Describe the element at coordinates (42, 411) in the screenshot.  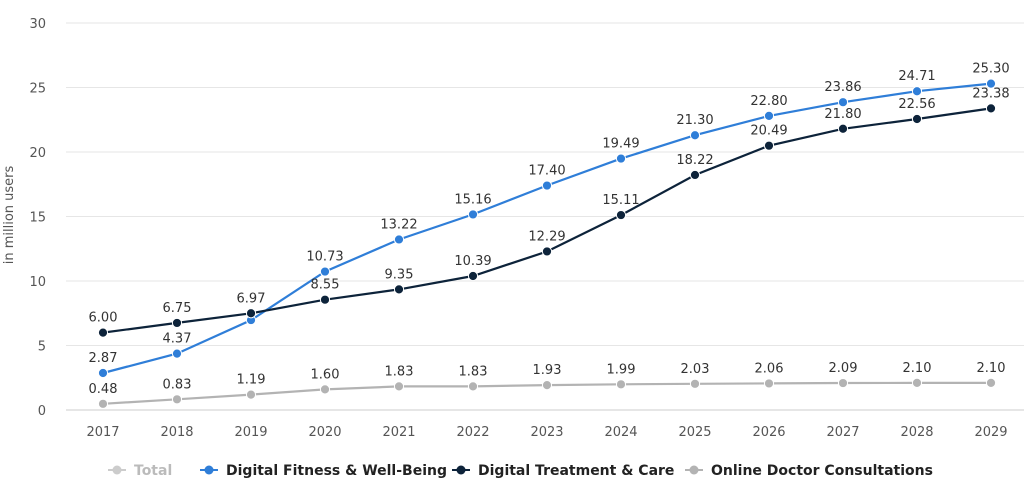
I see `y-tick-label: 0` at that location.